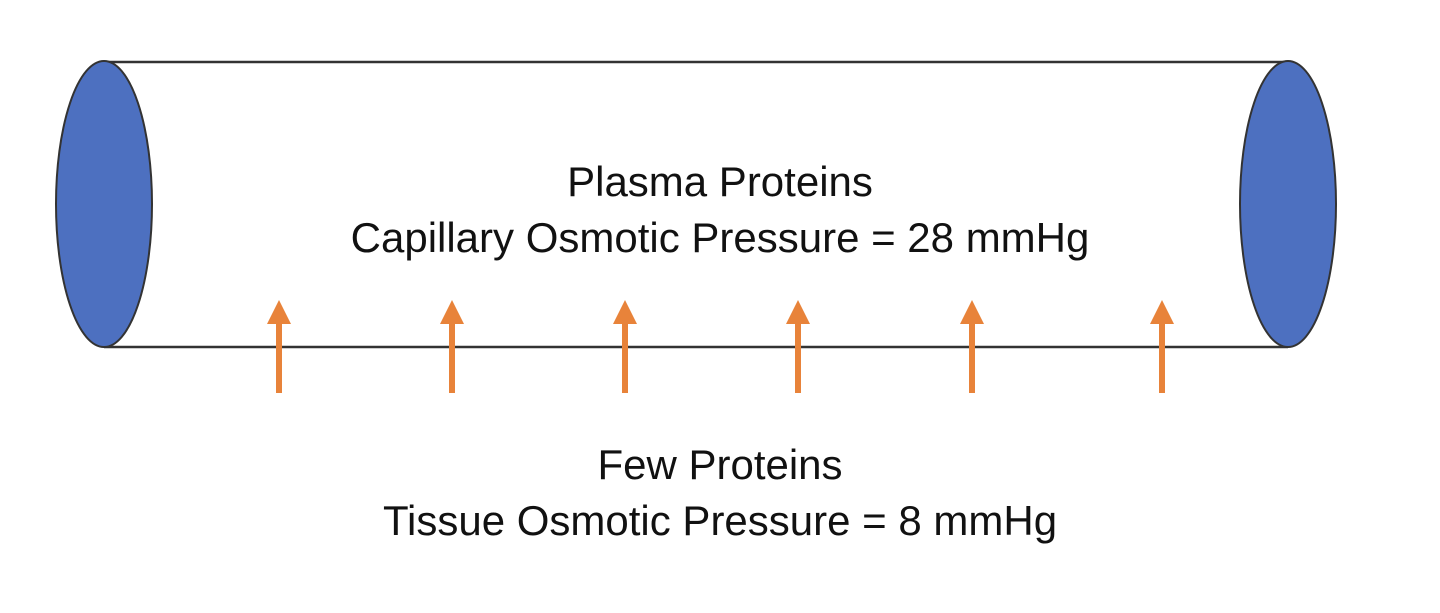 Image resolution: width=1440 pixels, height=613 pixels. I want to click on capillary-right-end, so click(1288, 204).